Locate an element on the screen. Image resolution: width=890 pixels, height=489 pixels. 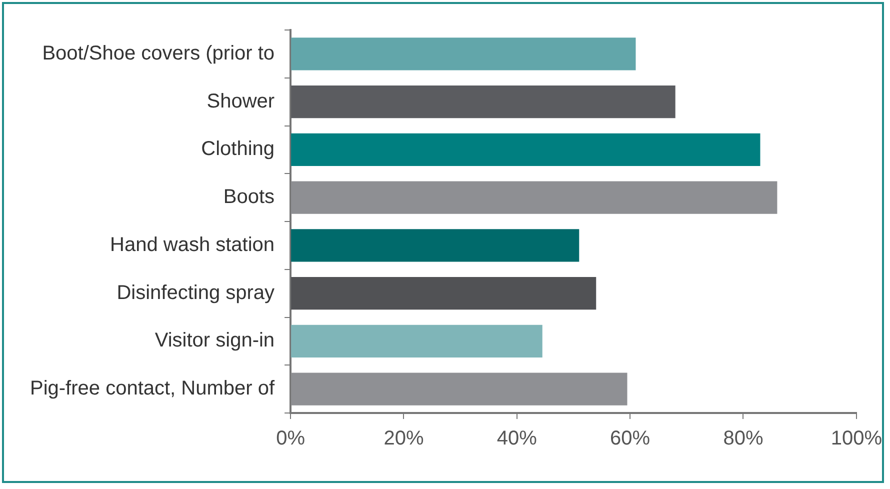
x-tick-label: 0% is located at coordinates (291, 439).